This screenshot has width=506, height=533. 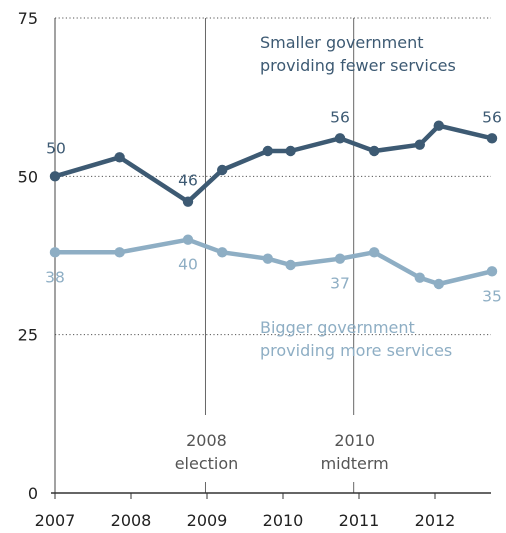 I want to click on x-tick-label-2007: 2007, so click(x=55, y=520).